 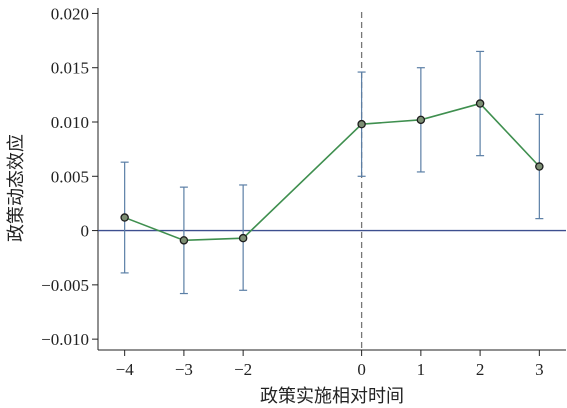 What do you see at coordinates (70, 122) in the screenshot?
I see `y-tick-label: 0.010` at bounding box center [70, 122].